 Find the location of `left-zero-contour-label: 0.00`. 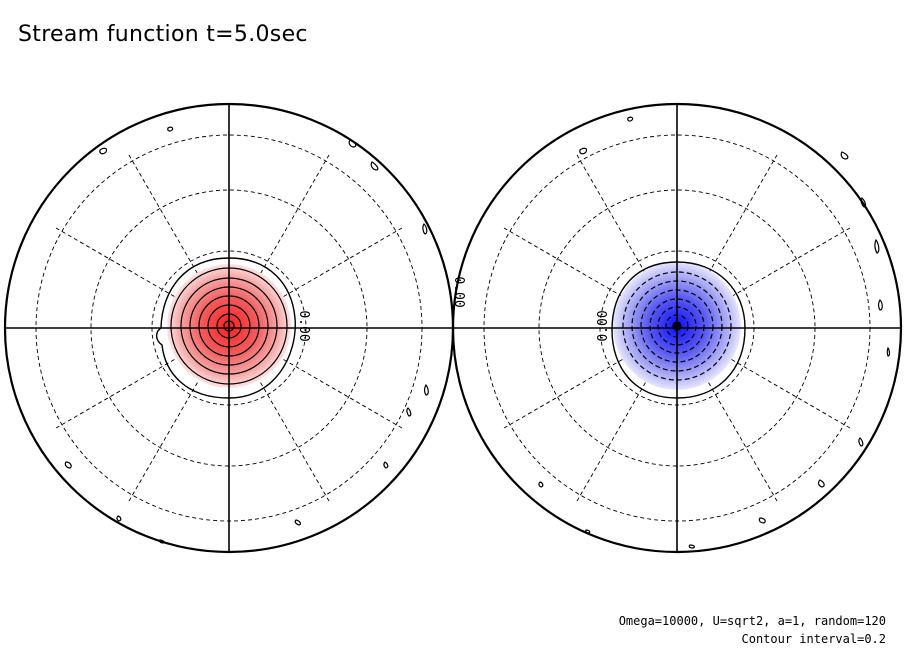

left-zero-contour-label: 0.00 is located at coordinates (303, 325).